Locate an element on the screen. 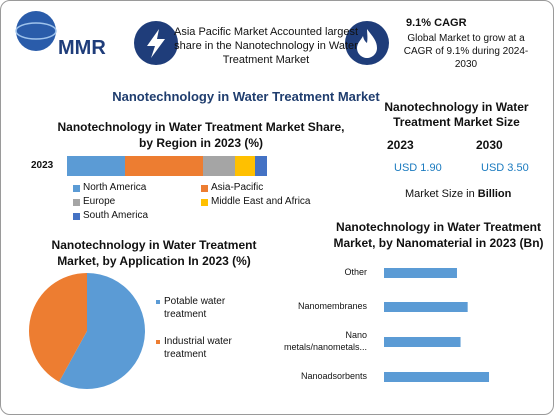  logo-ring is located at coordinates (36, 31).